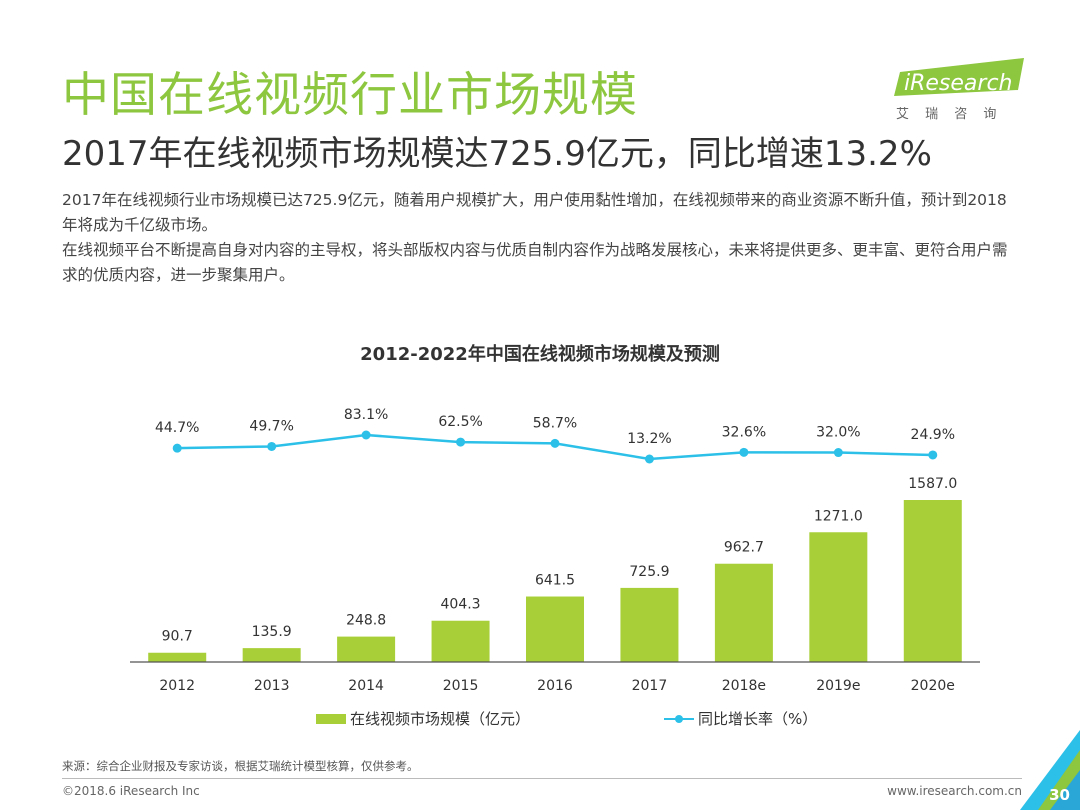 This screenshot has width=1080, height=810. I want to click on growth-point-2012, so click(177, 448).